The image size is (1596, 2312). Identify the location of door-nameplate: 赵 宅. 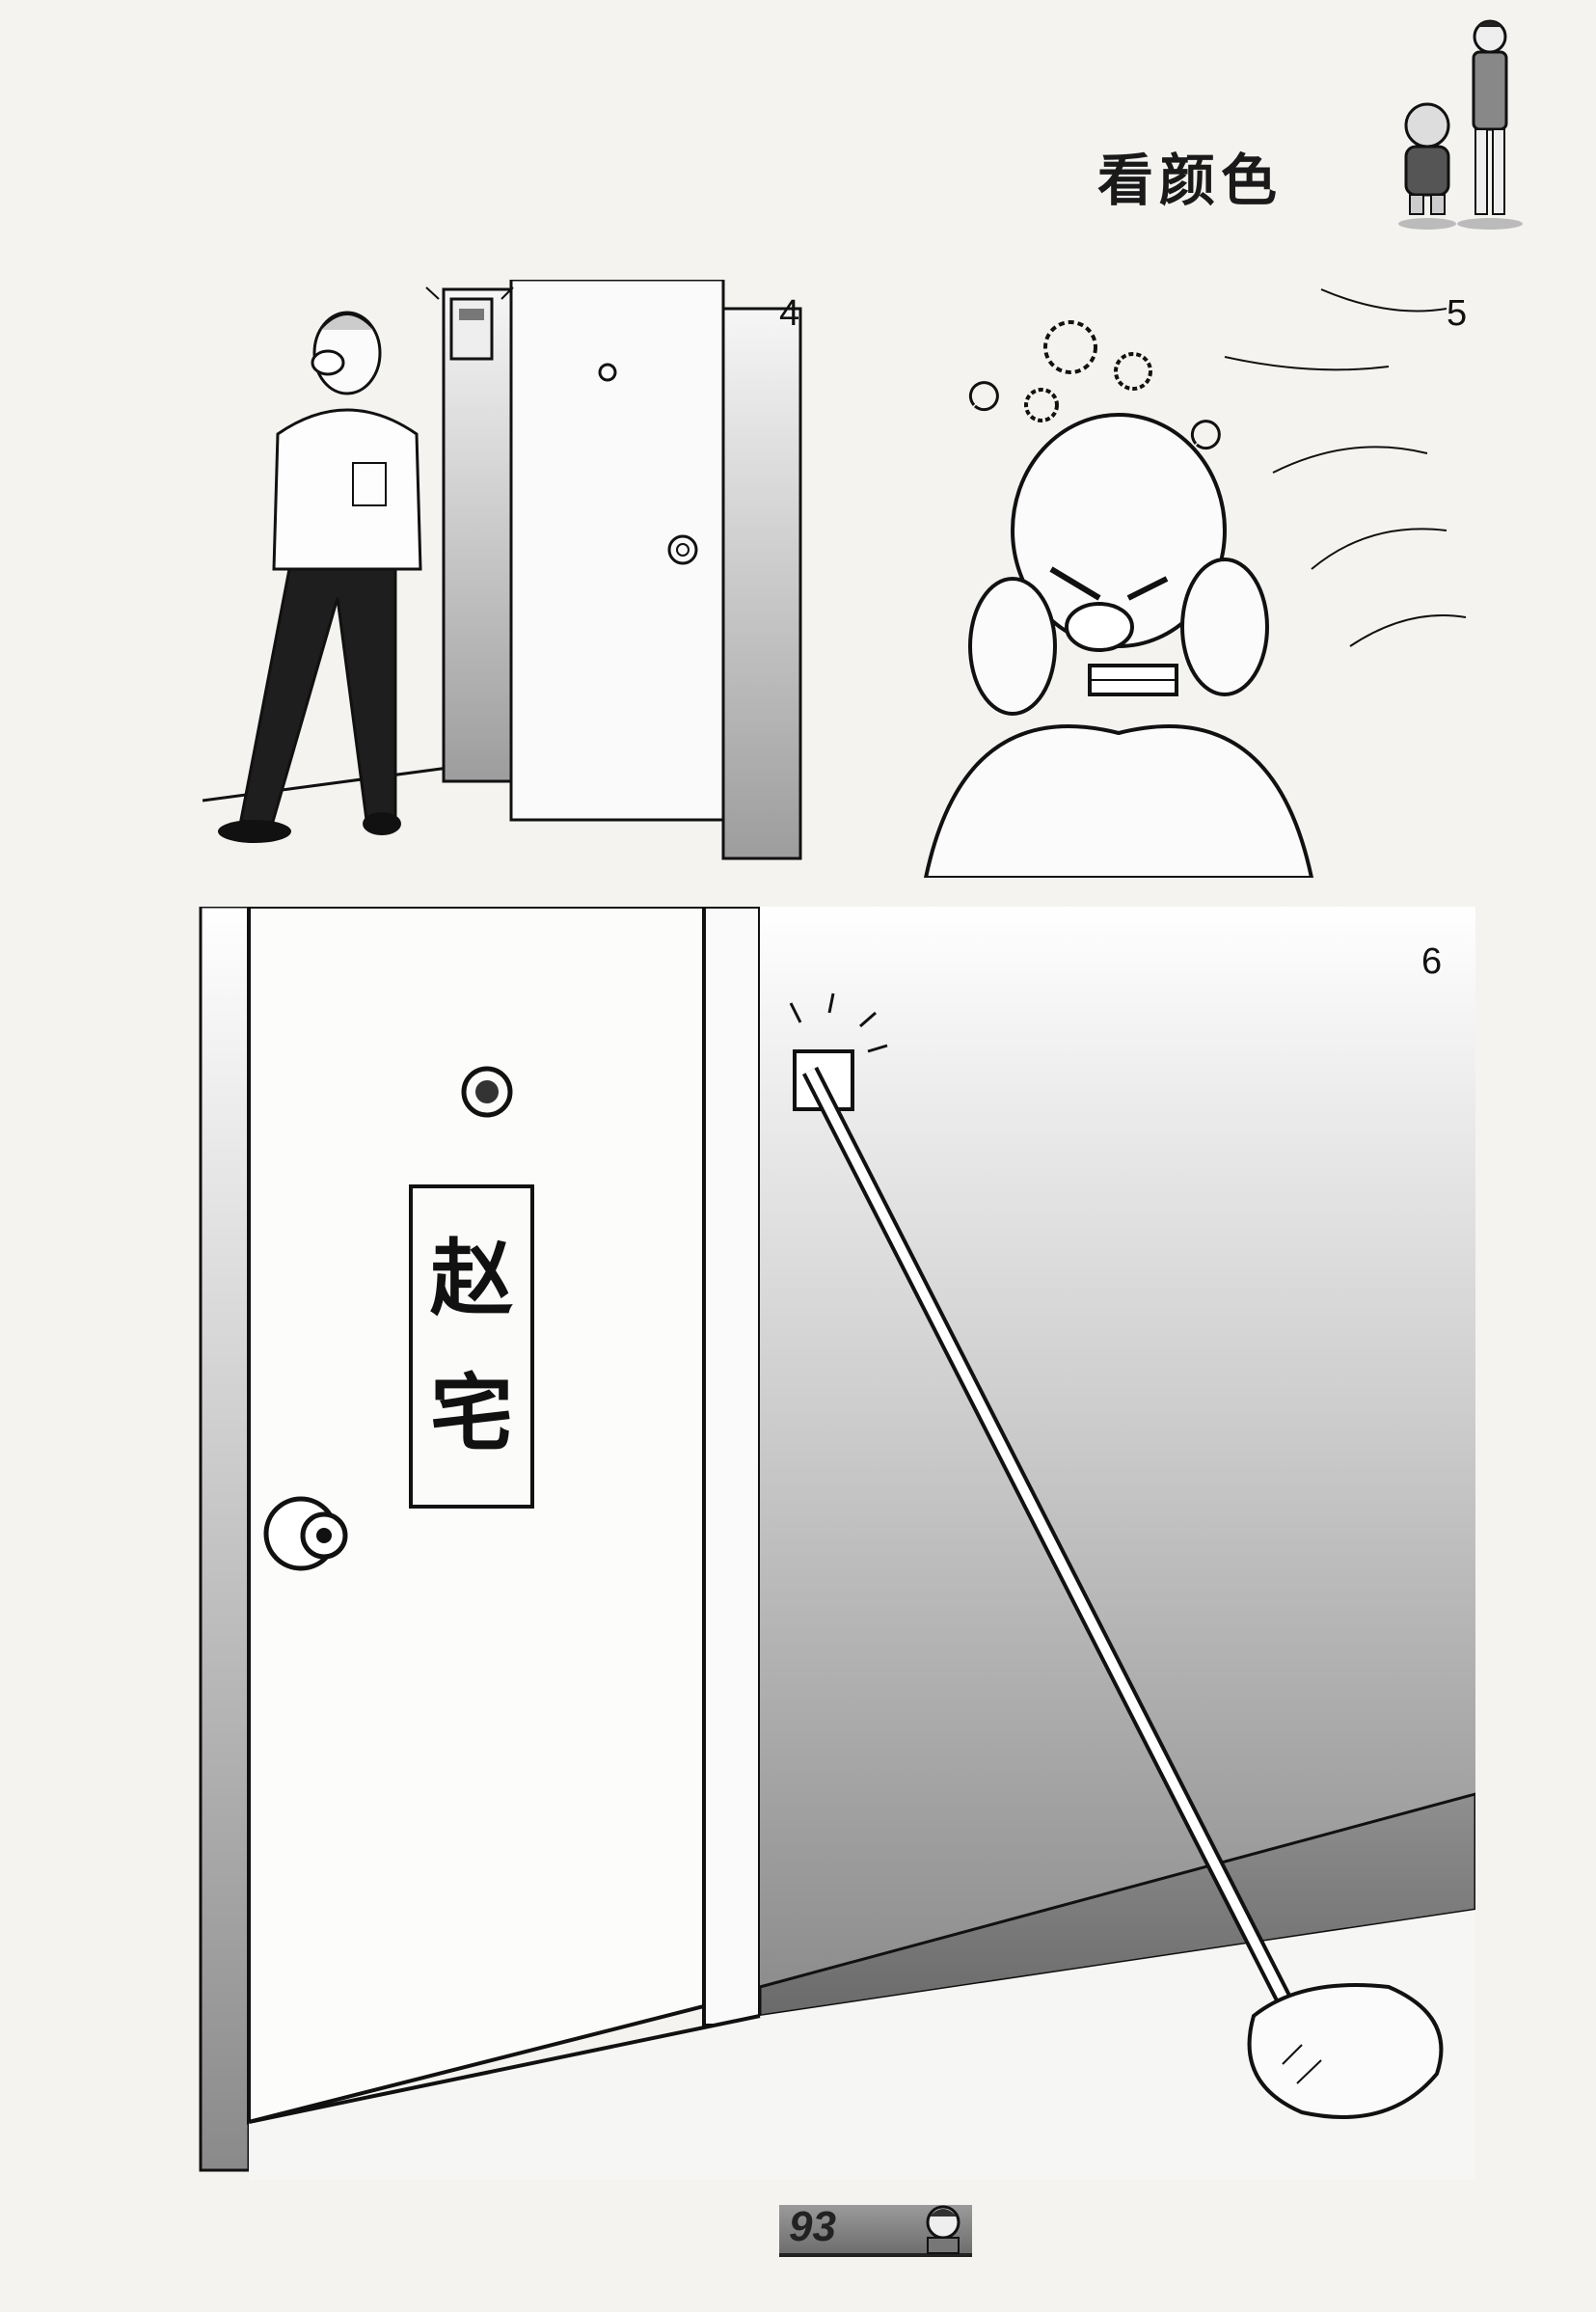
(472, 1346).